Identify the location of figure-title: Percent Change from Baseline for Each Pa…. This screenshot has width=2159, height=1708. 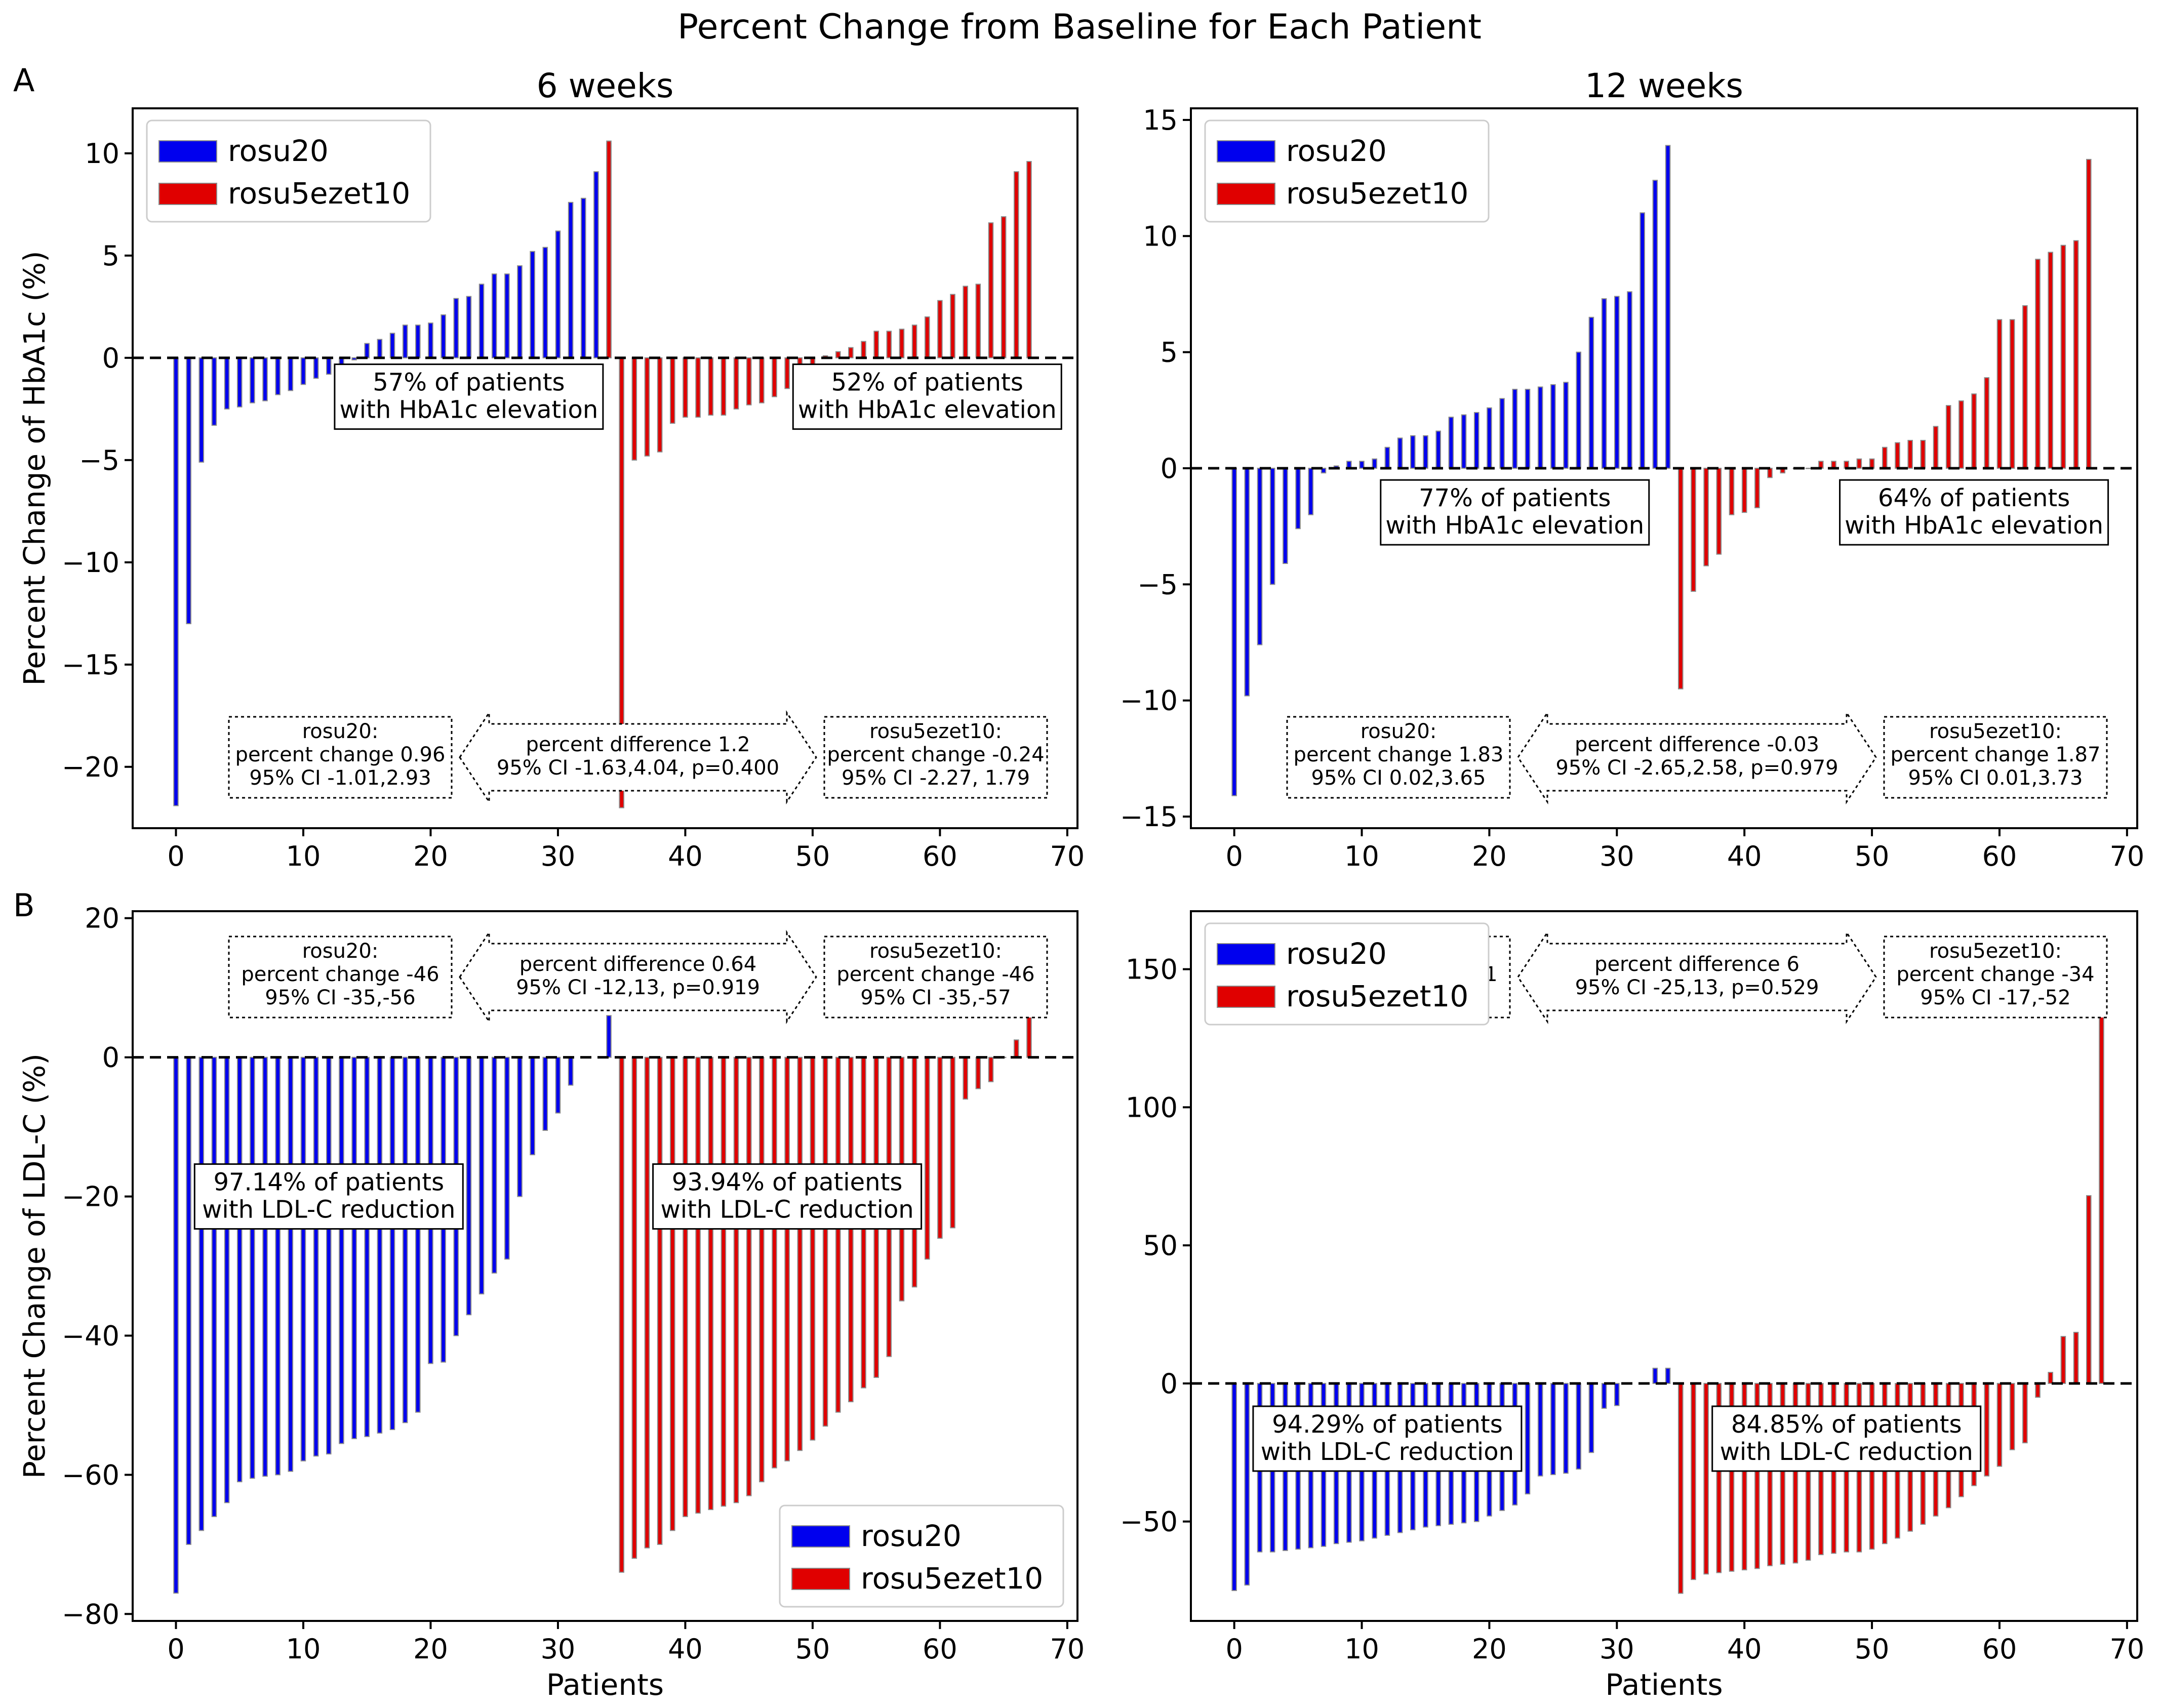
(1079, 27).